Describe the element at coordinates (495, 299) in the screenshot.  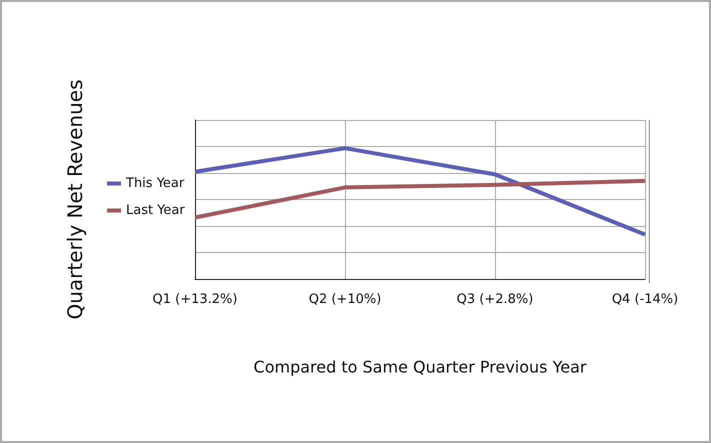
I see `x-tick-label: Q3 (+2.8%)` at that location.